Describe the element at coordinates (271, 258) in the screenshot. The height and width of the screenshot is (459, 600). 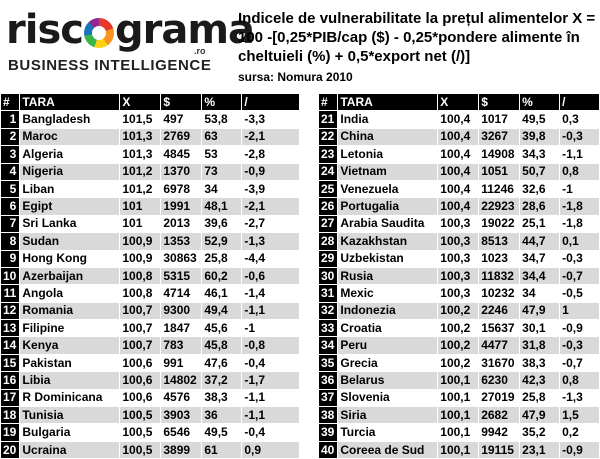
I see `cell-net-export: -4,4` at that location.